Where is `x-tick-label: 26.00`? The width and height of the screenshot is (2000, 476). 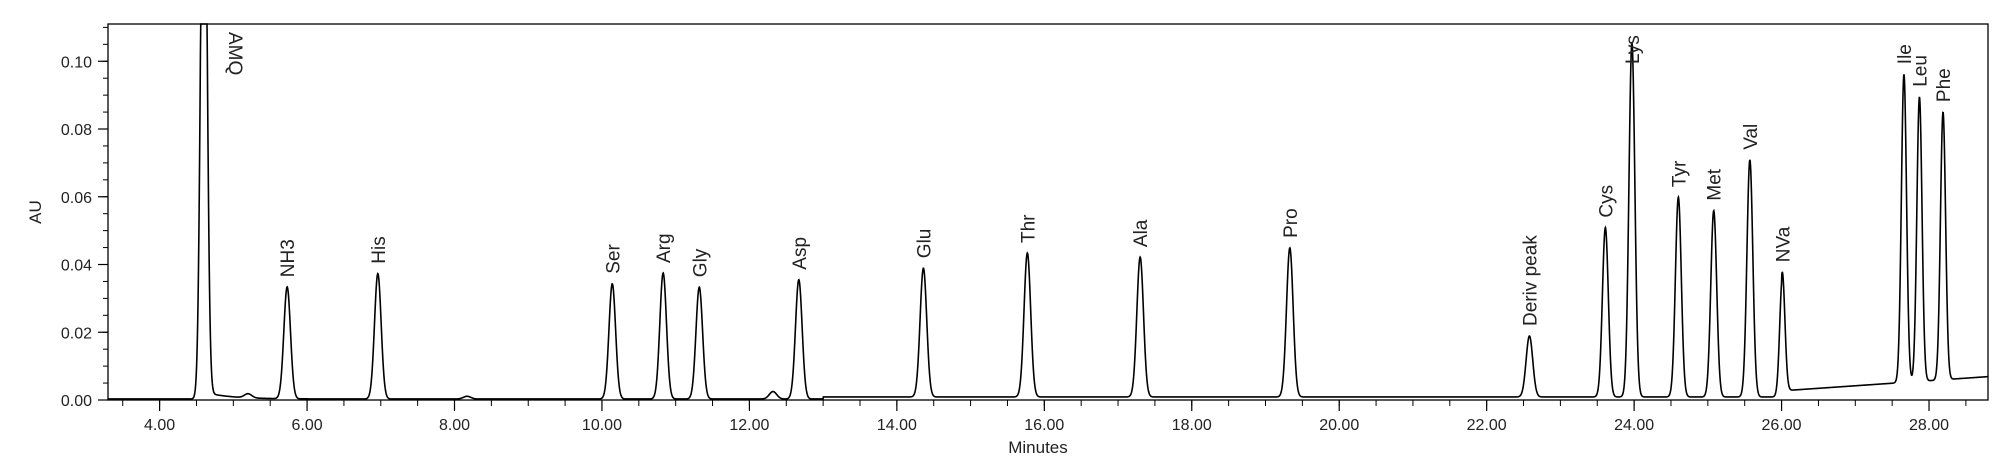 x-tick-label: 26.00 is located at coordinates (1782, 425).